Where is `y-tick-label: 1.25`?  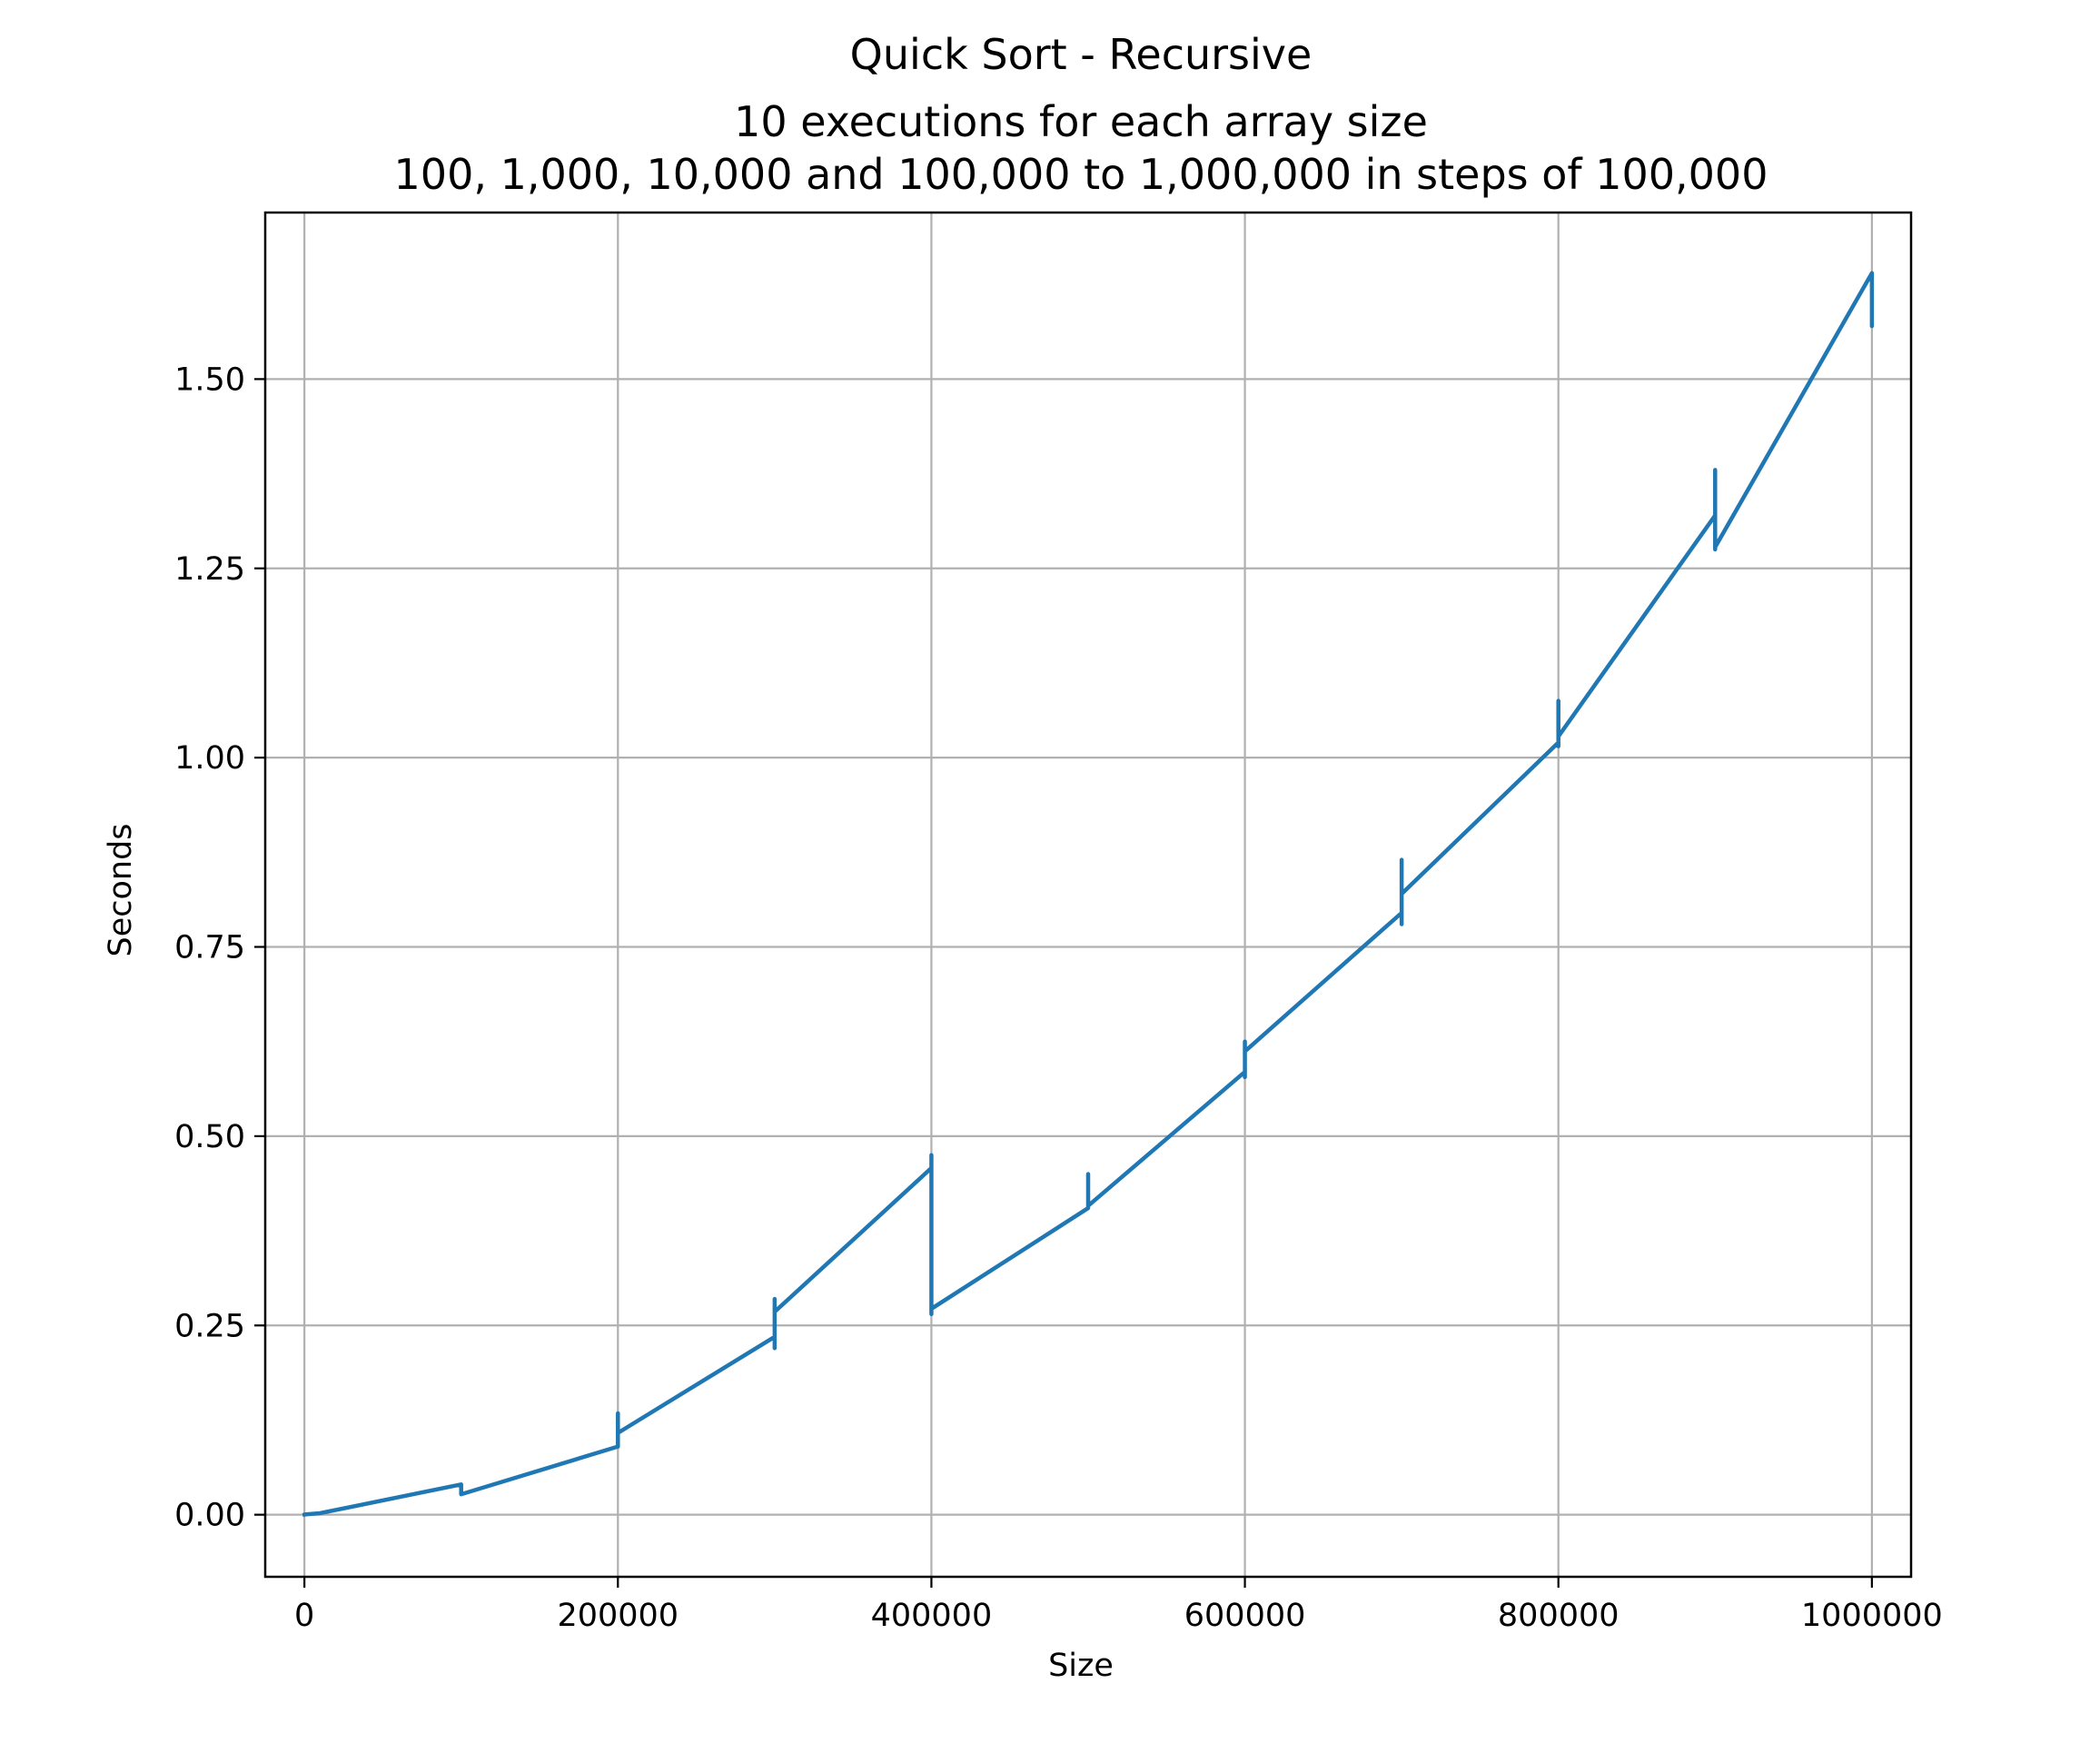 y-tick-label: 1.25 is located at coordinates (209, 569).